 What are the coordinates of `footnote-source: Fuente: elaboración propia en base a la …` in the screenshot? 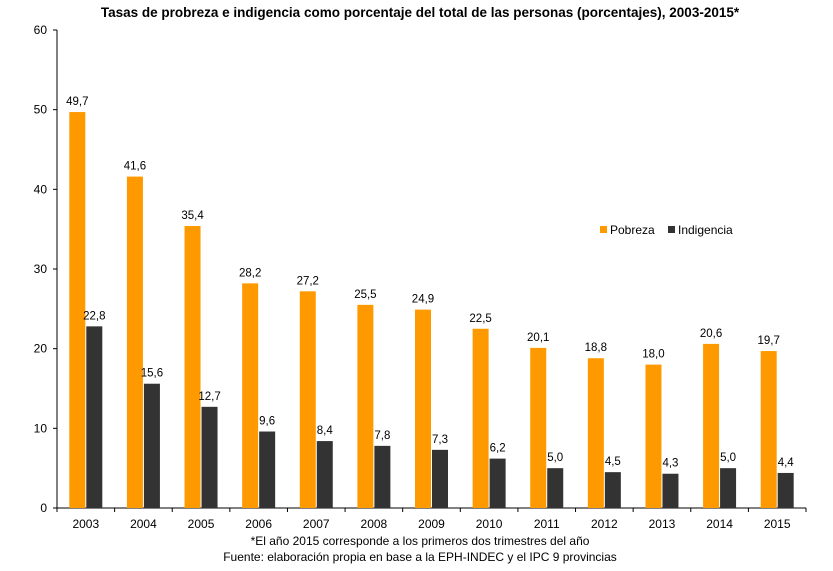 It's located at (420, 557).